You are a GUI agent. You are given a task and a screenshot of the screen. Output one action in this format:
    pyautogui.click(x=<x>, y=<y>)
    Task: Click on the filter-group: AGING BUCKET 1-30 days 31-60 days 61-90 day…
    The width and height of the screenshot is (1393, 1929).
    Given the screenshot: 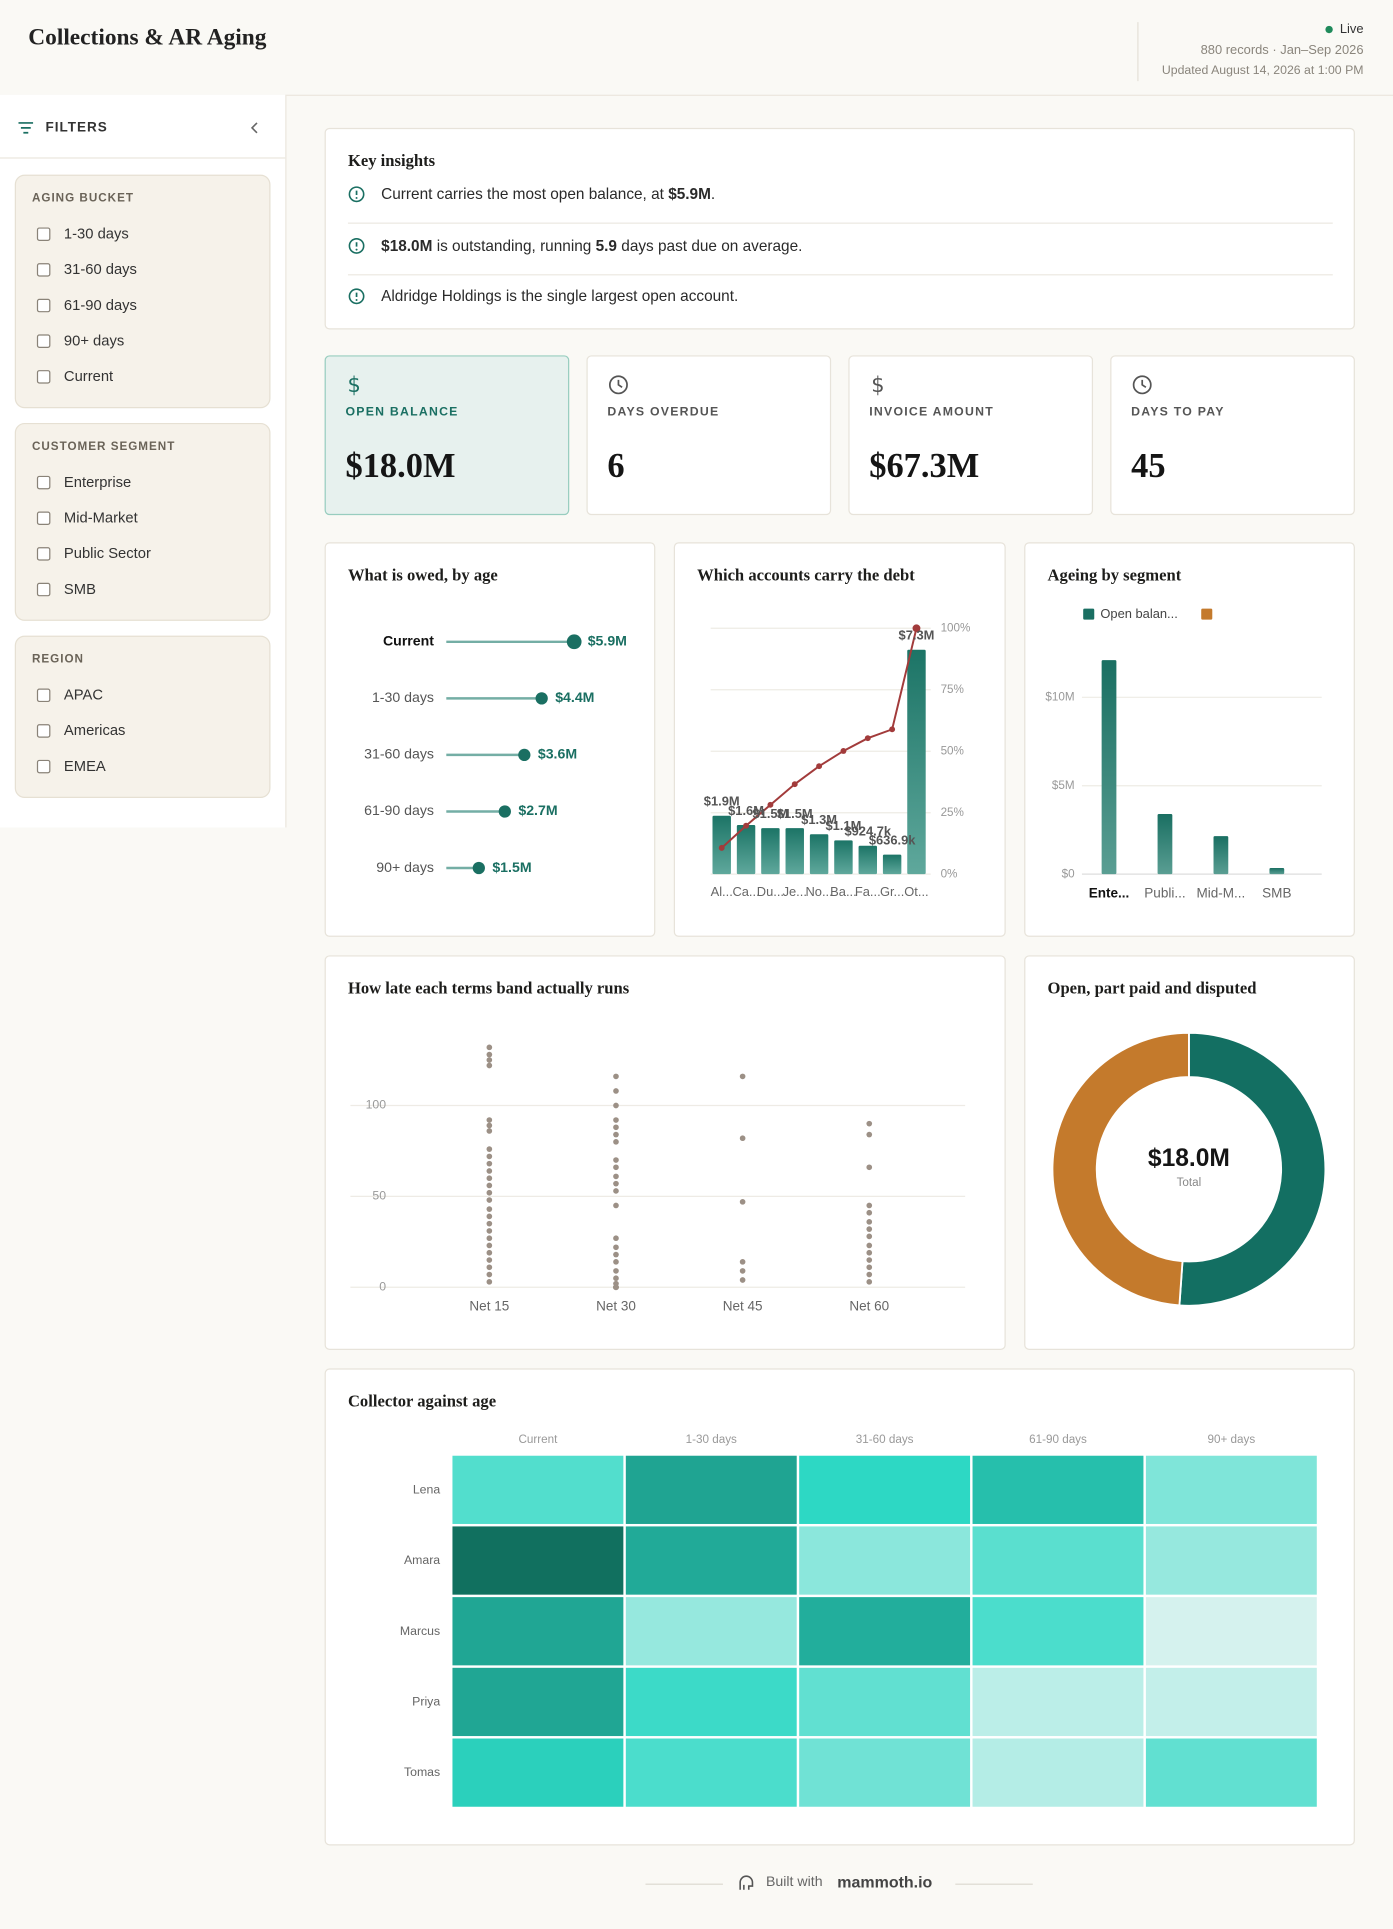 What is the action you would take?
    pyautogui.click(x=142, y=291)
    